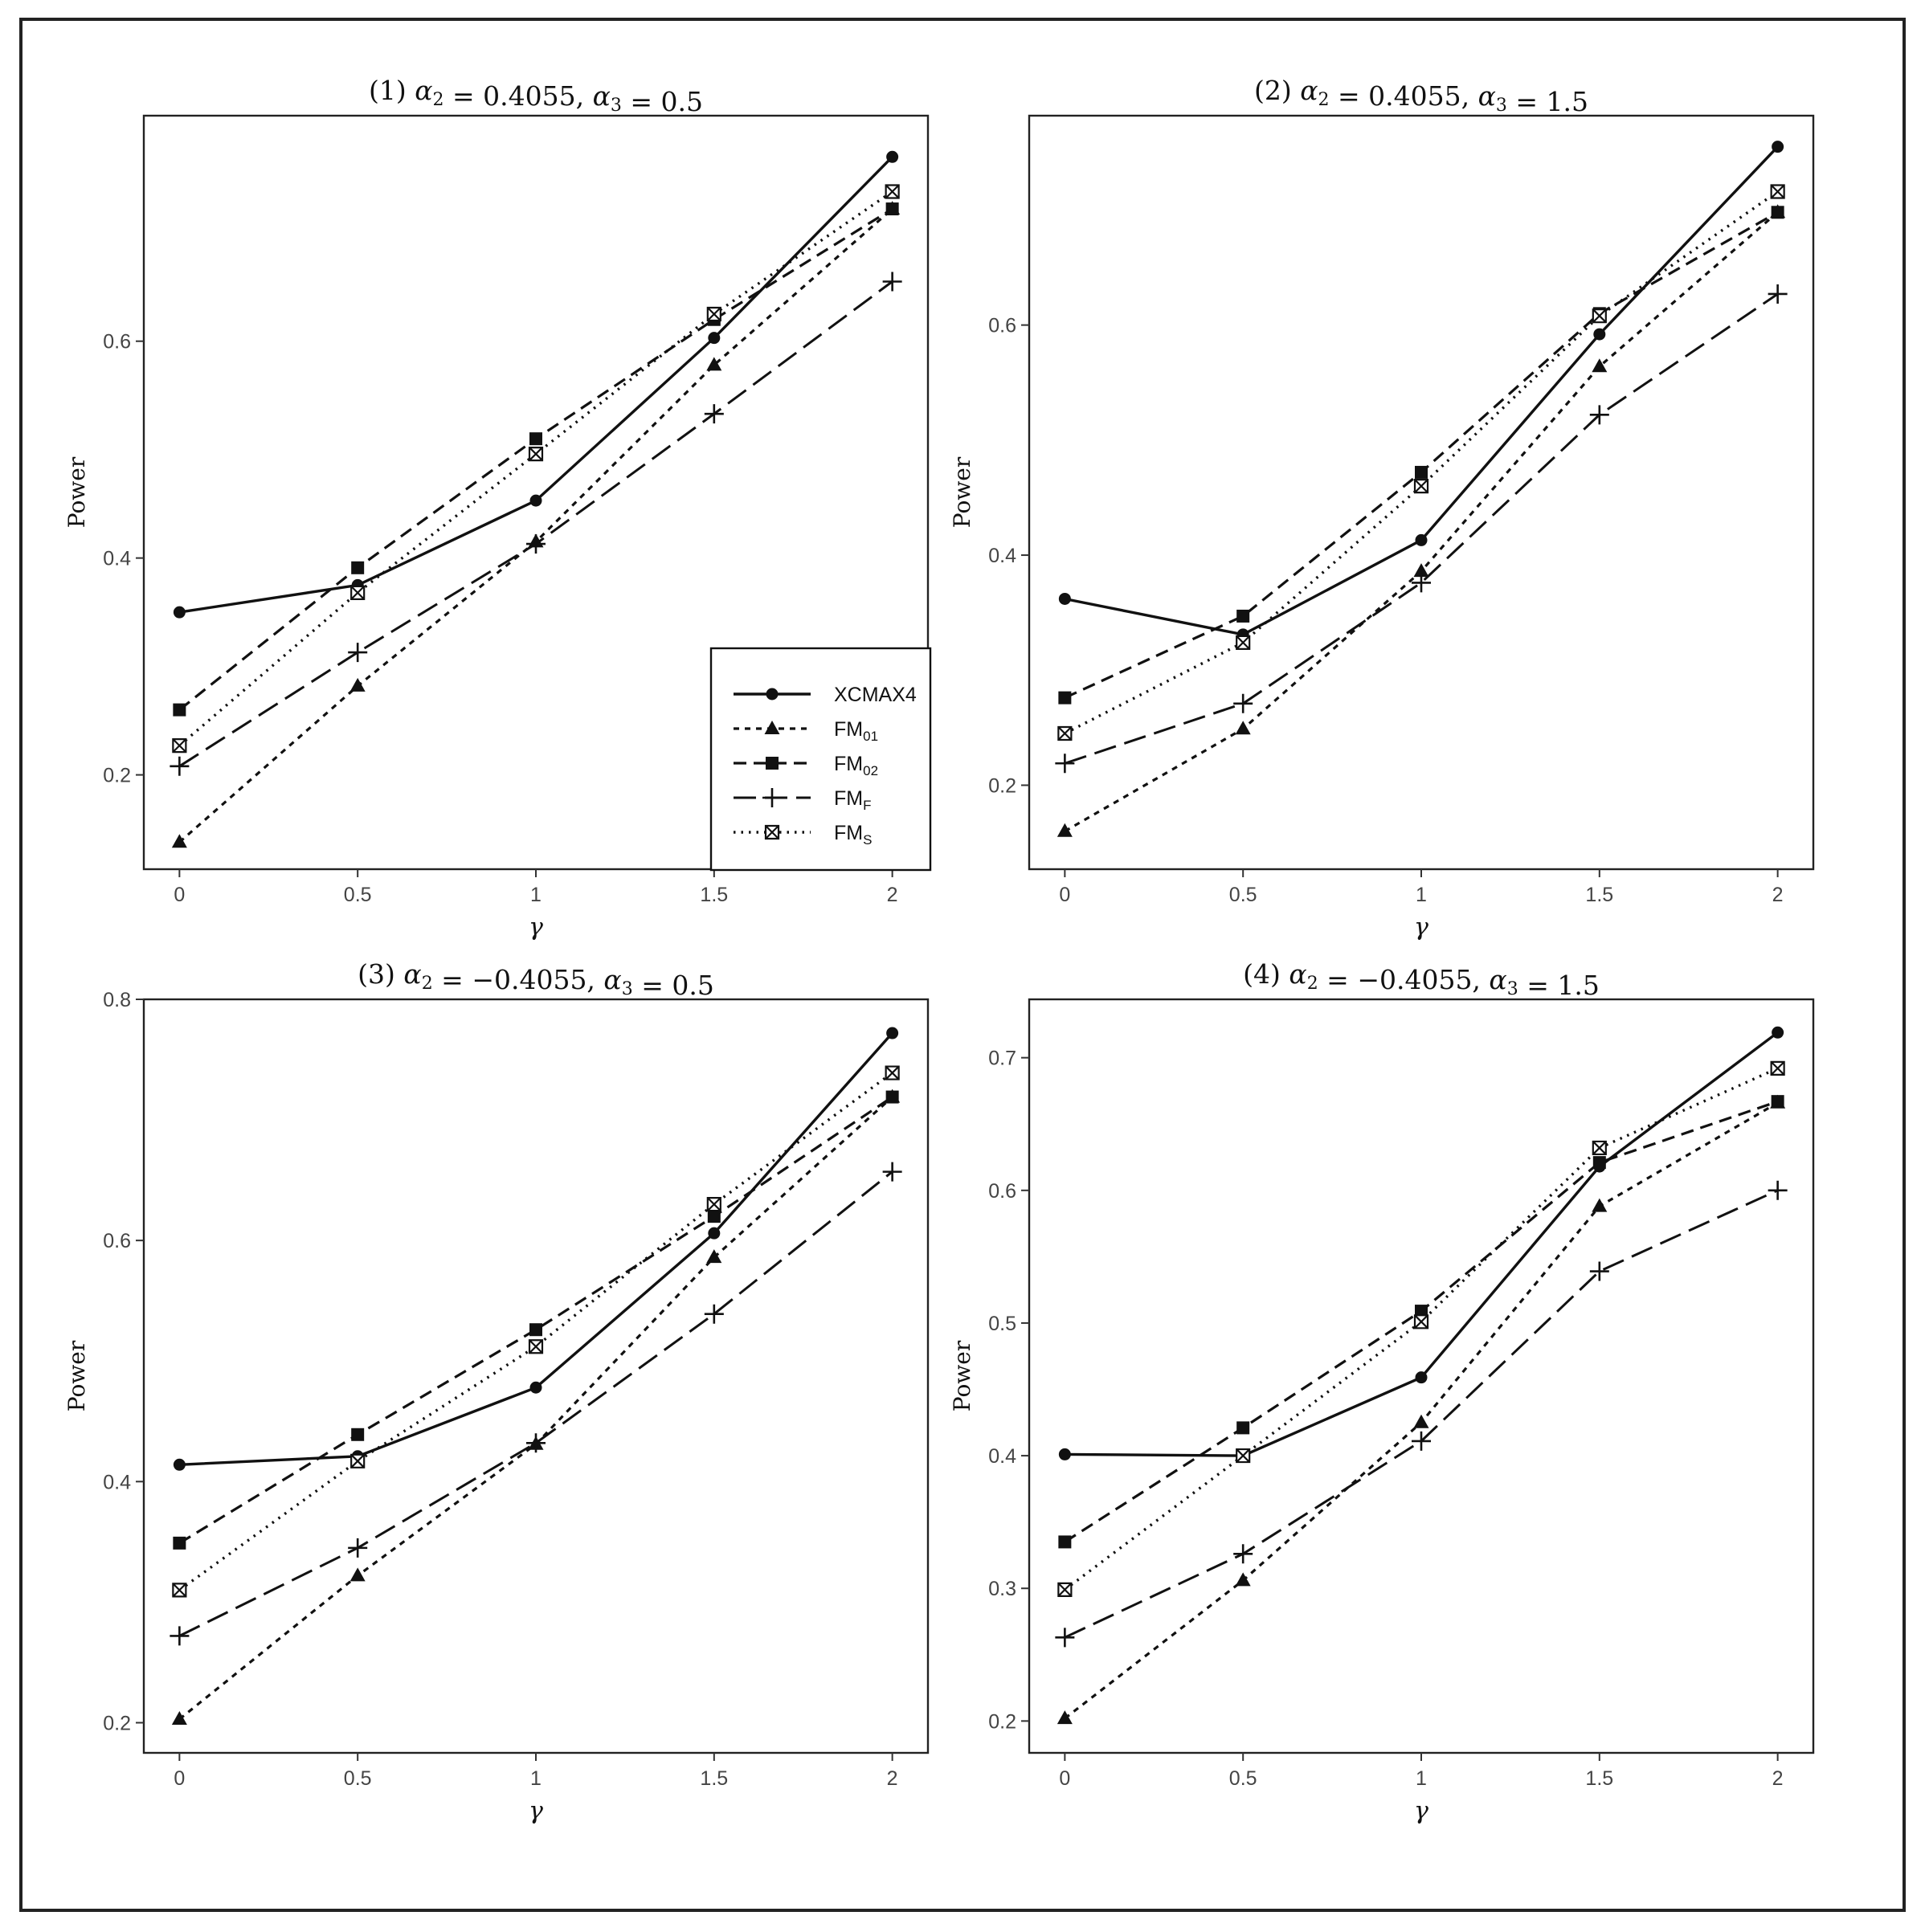 The width and height of the screenshot is (1925, 1932). Describe the element at coordinates (806, 765) in the screenshot. I see `legend-entry: FM02` at that location.